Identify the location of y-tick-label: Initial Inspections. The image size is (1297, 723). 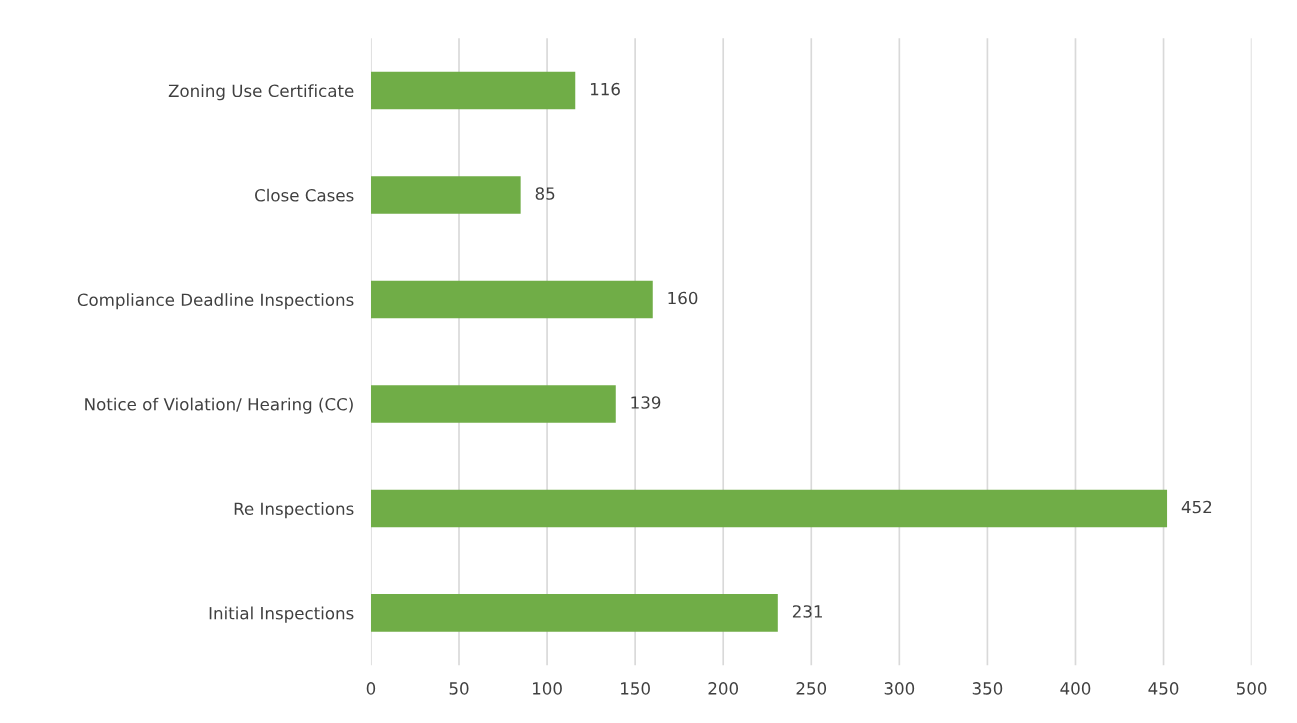
(281, 614).